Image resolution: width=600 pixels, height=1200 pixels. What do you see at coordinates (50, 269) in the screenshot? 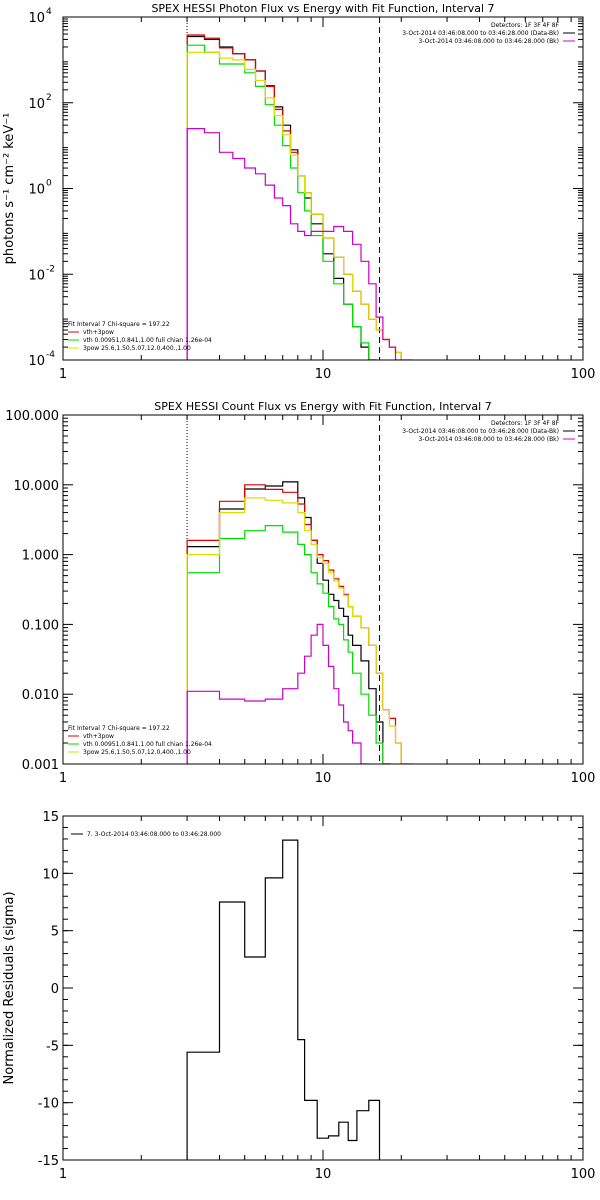
I see `y-tick-exponent: -2` at bounding box center [50, 269].